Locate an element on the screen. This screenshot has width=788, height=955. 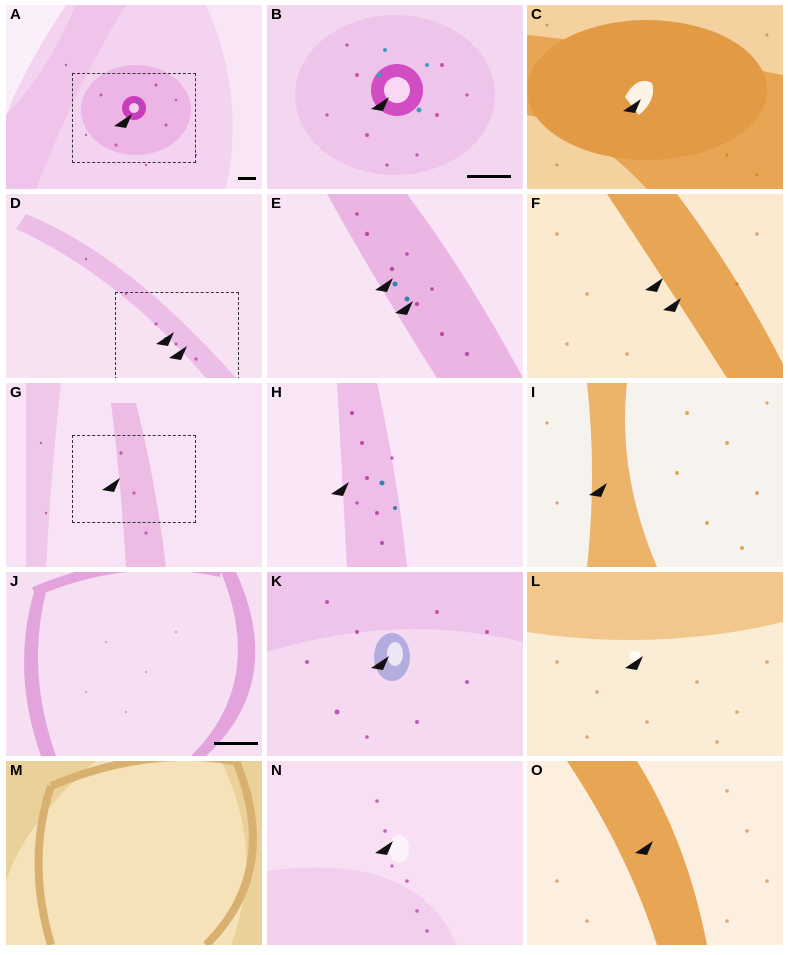
panel-label: A is located at coordinates (15, 14).